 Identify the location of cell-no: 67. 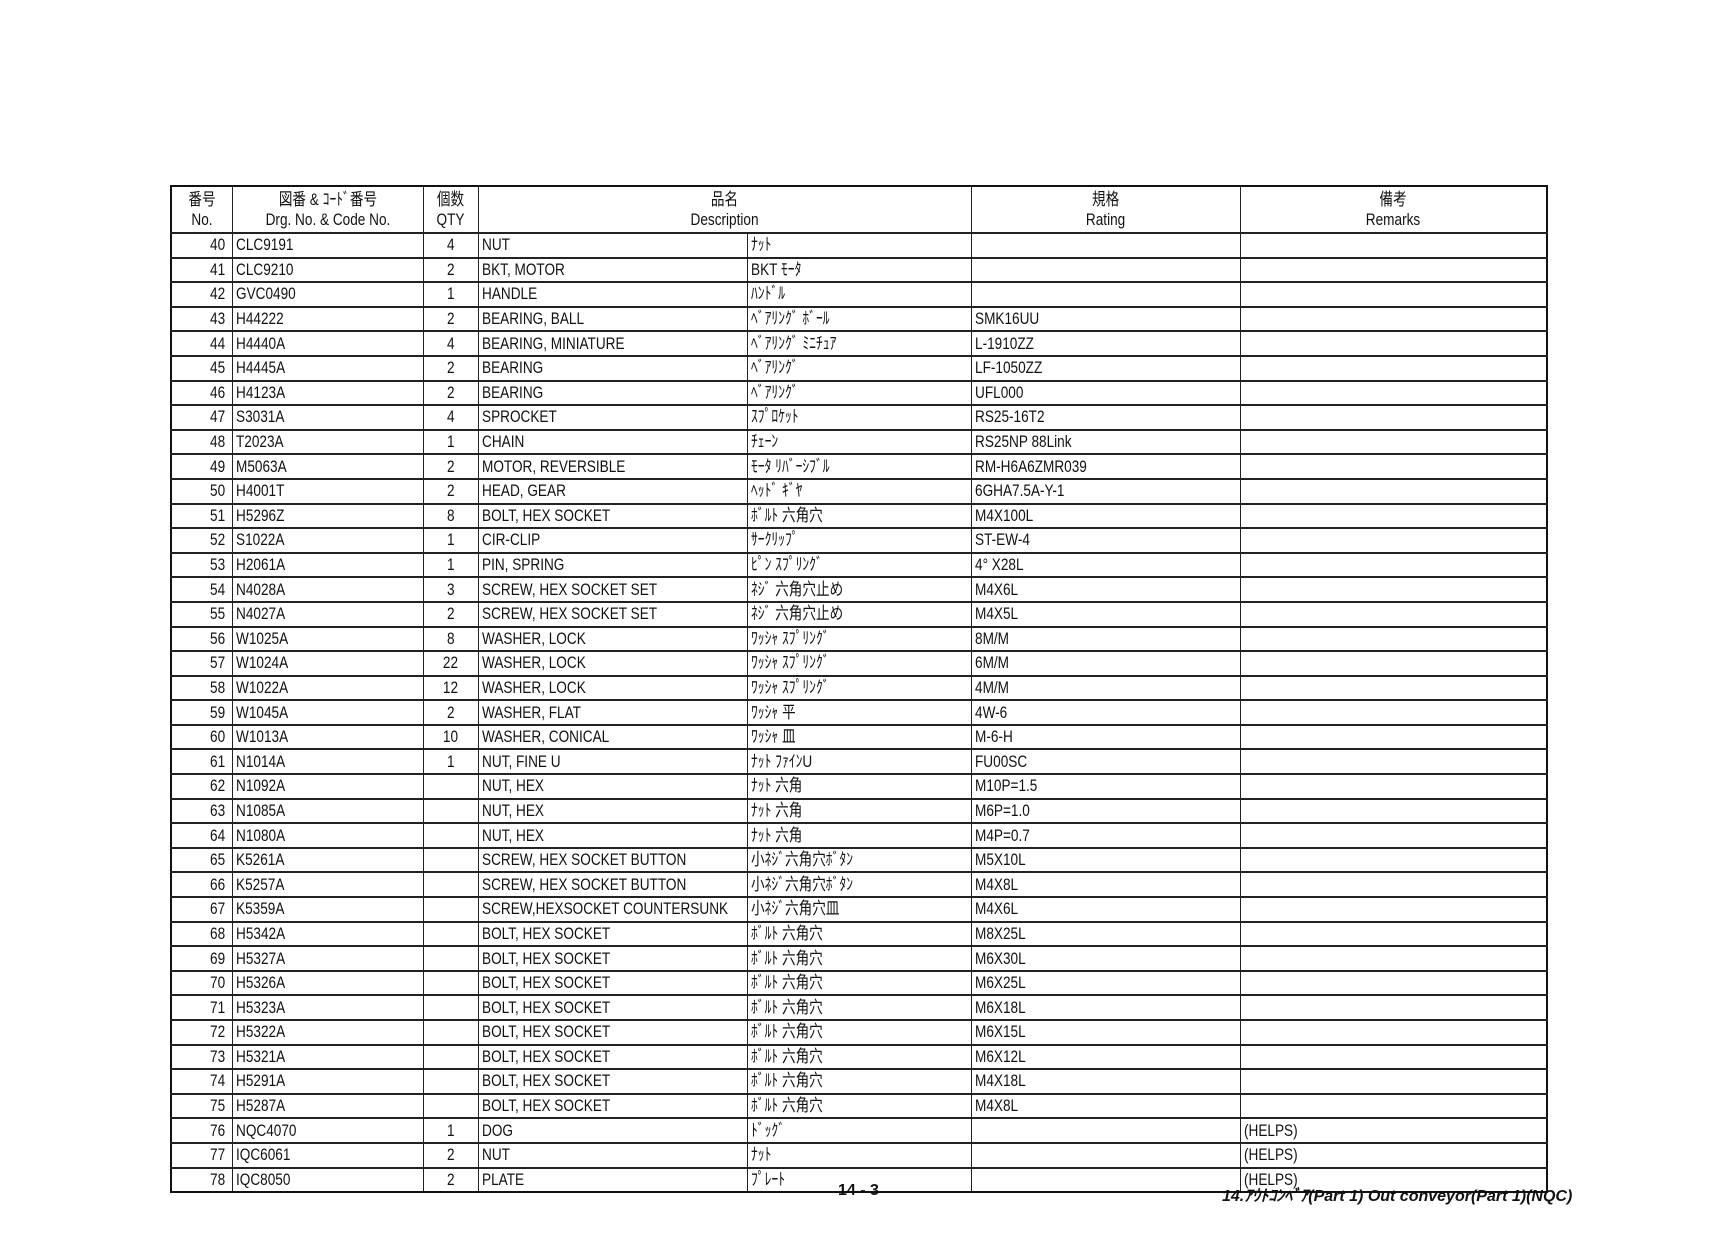
(201, 909).